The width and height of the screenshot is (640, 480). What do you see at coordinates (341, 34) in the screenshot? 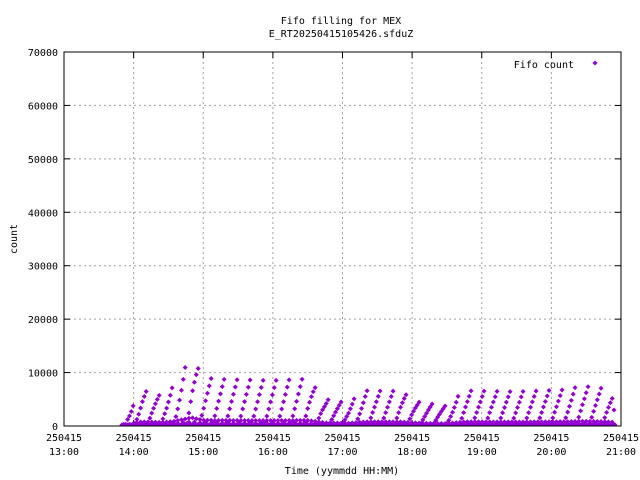
I see `chart-title-line-2: E_RT20250415105426.sfduZ` at bounding box center [341, 34].